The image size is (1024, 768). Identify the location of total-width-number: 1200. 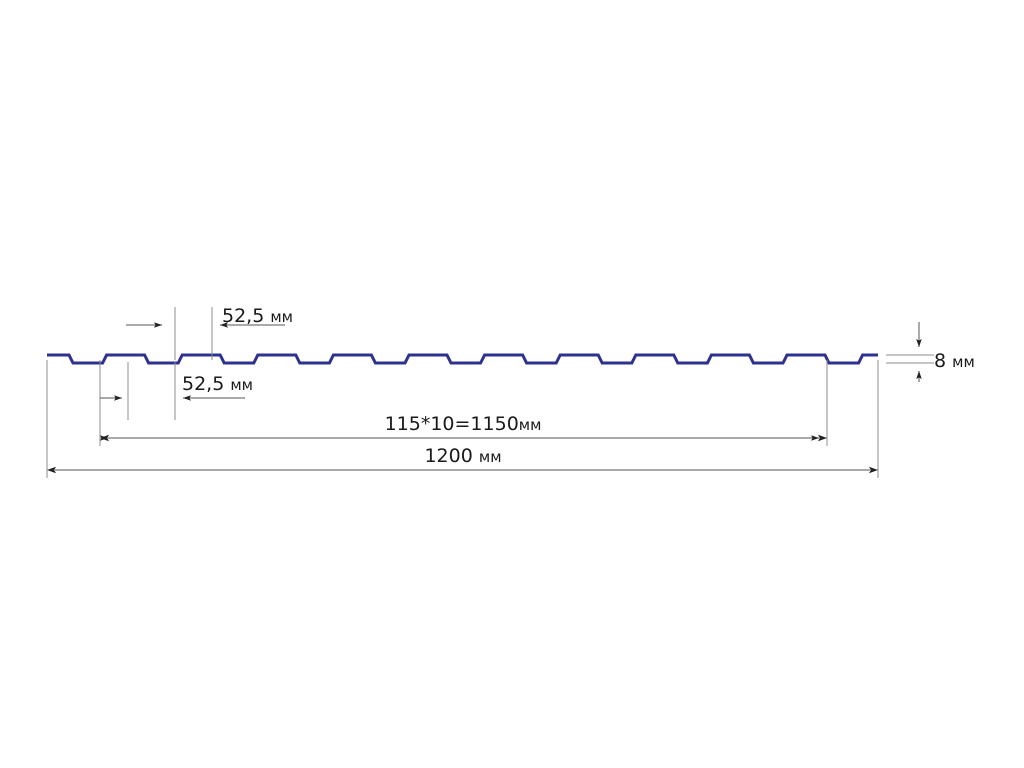
(448, 456).